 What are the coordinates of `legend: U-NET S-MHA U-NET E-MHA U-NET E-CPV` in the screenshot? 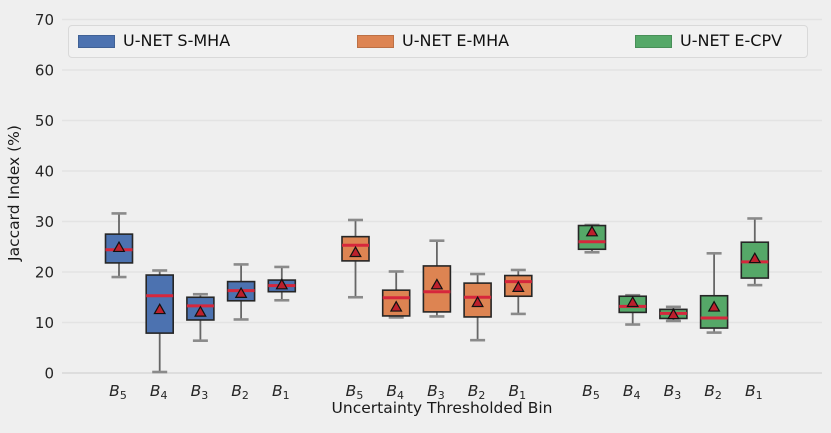 It's located at (438, 41).